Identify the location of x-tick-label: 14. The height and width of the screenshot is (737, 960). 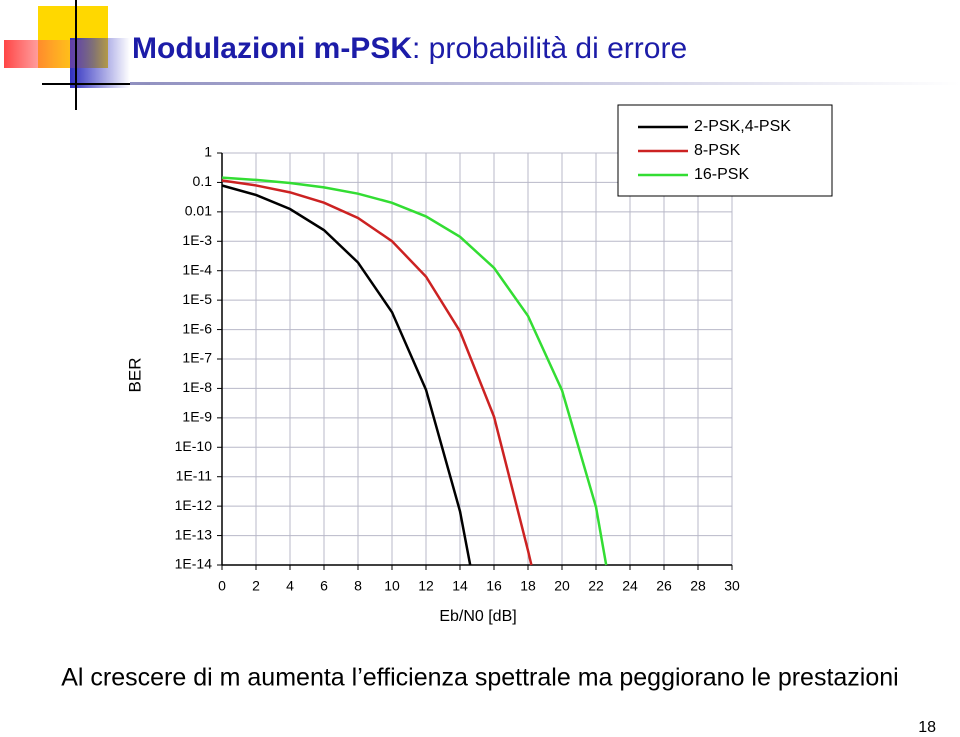
(460, 586).